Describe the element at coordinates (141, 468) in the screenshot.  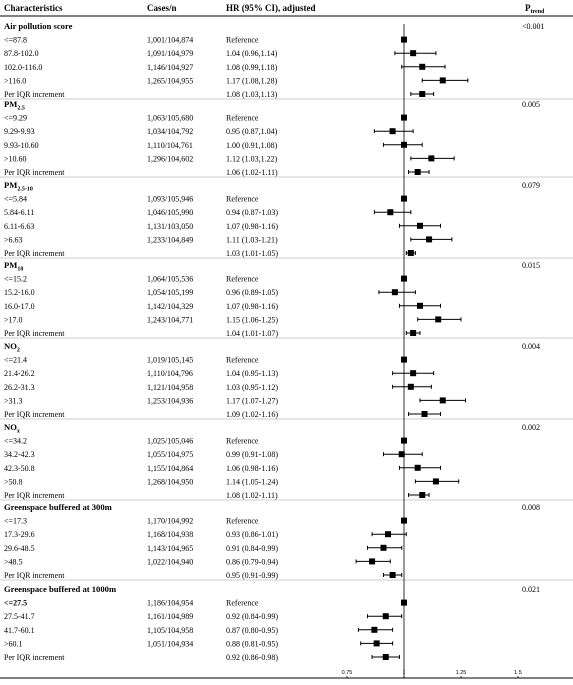
I see `table-row: 42.3-50.8 1,155/104,864 1.06 (0.98-1.16)` at that location.